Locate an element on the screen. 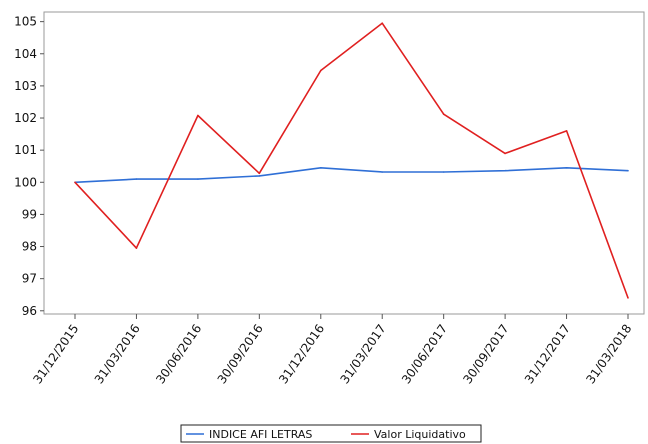  x-tick-label: 31/03/2018 is located at coordinates (608, 354).